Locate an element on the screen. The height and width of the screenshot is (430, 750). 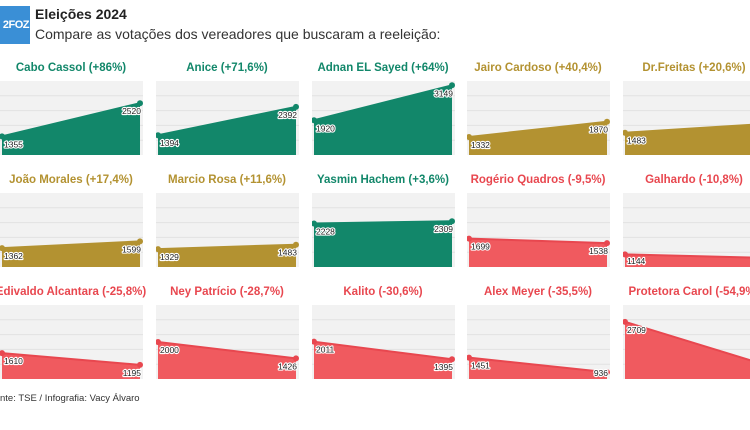
area-chart: 1451 936 is located at coordinates (538, 342).